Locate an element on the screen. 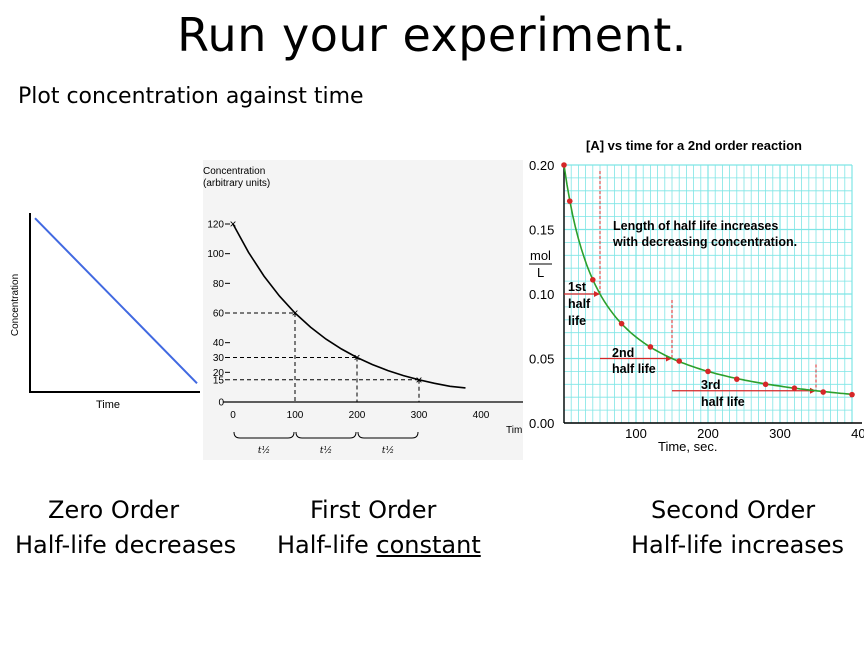 The image size is (864, 648). second-y-tick-label: 0.15 is located at coordinates (541, 230).